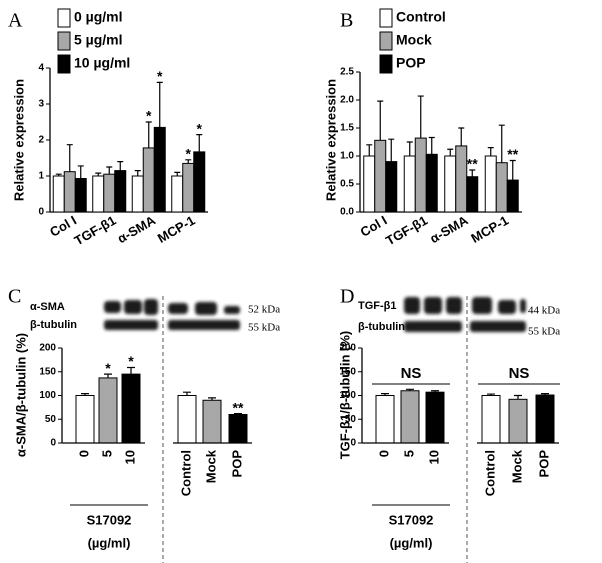 The height and width of the screenshot is (563, 602). I want to click on group-unit: (µg/ml), so click(411, 542).